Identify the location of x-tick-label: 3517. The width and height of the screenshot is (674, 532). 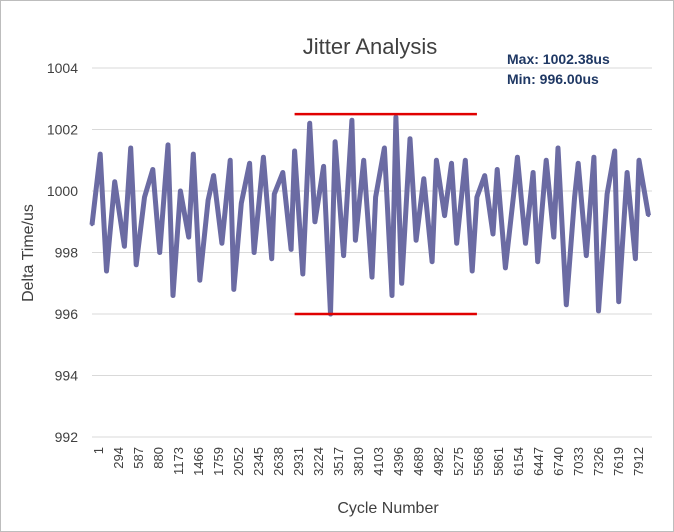
(338, 461).